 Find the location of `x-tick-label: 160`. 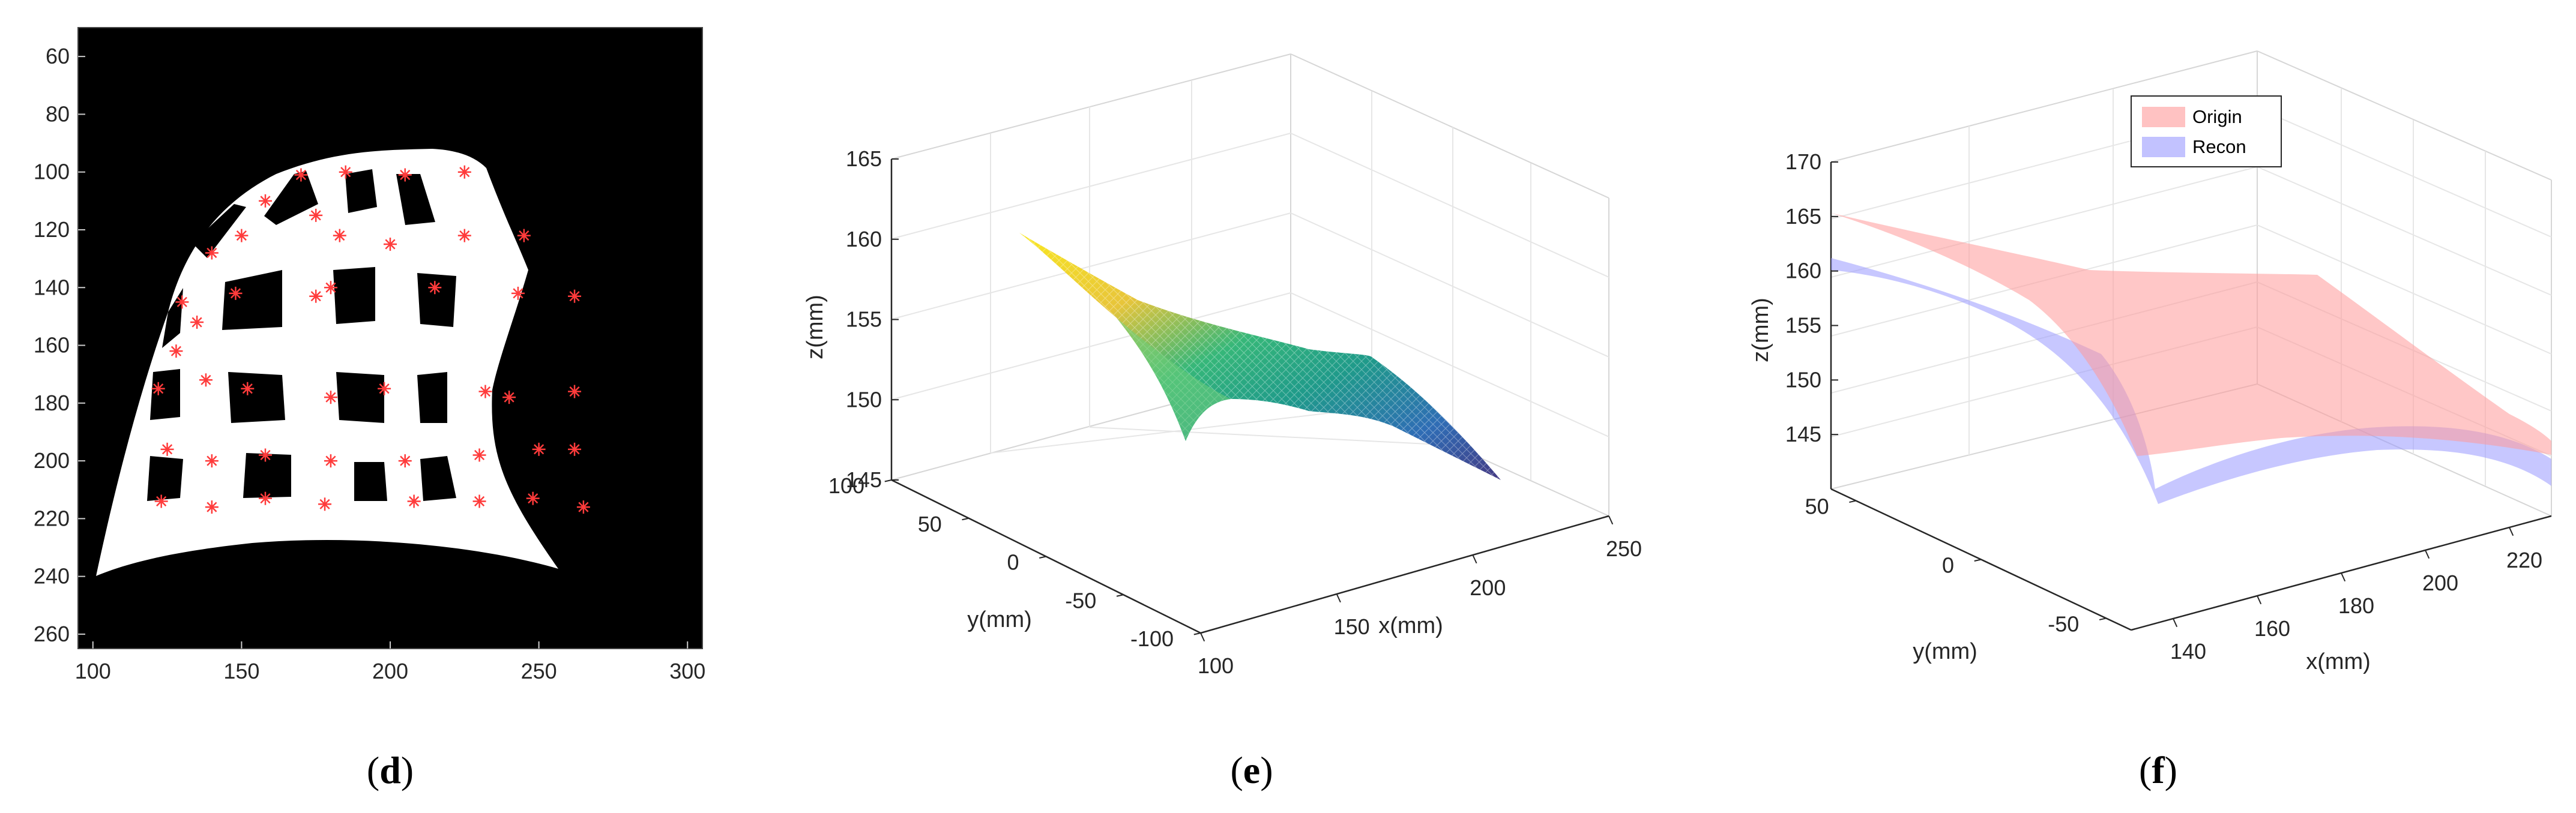

x-tick-label: 160 is located at coordinates (2272, 628).